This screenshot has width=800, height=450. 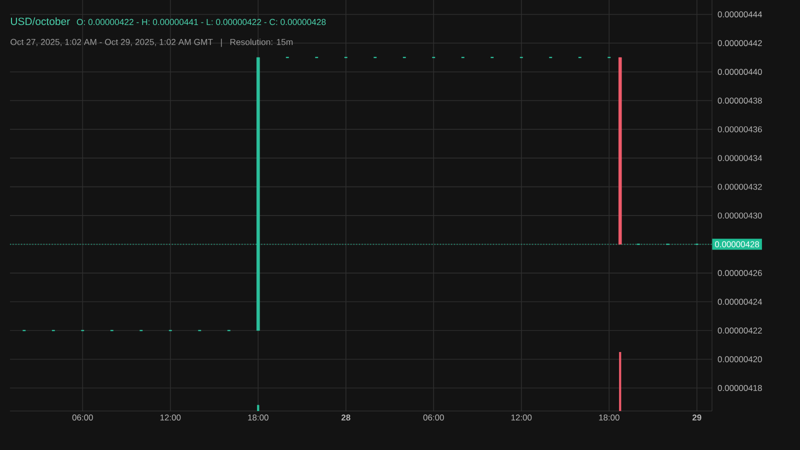 I want to click on x-tick-label: 28, so click(x=345, y=417).